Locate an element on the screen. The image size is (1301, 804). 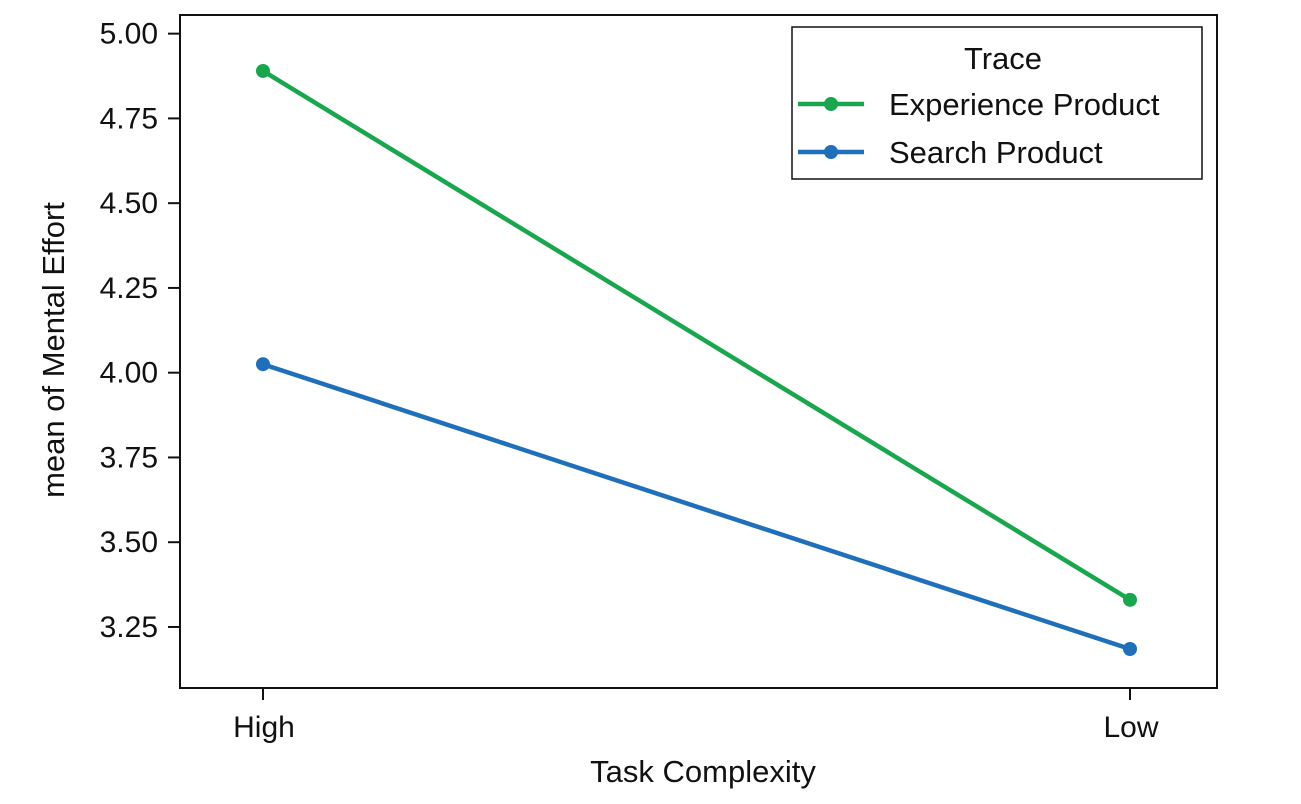
x-tick-label: High is located at coordinates (264, 727).